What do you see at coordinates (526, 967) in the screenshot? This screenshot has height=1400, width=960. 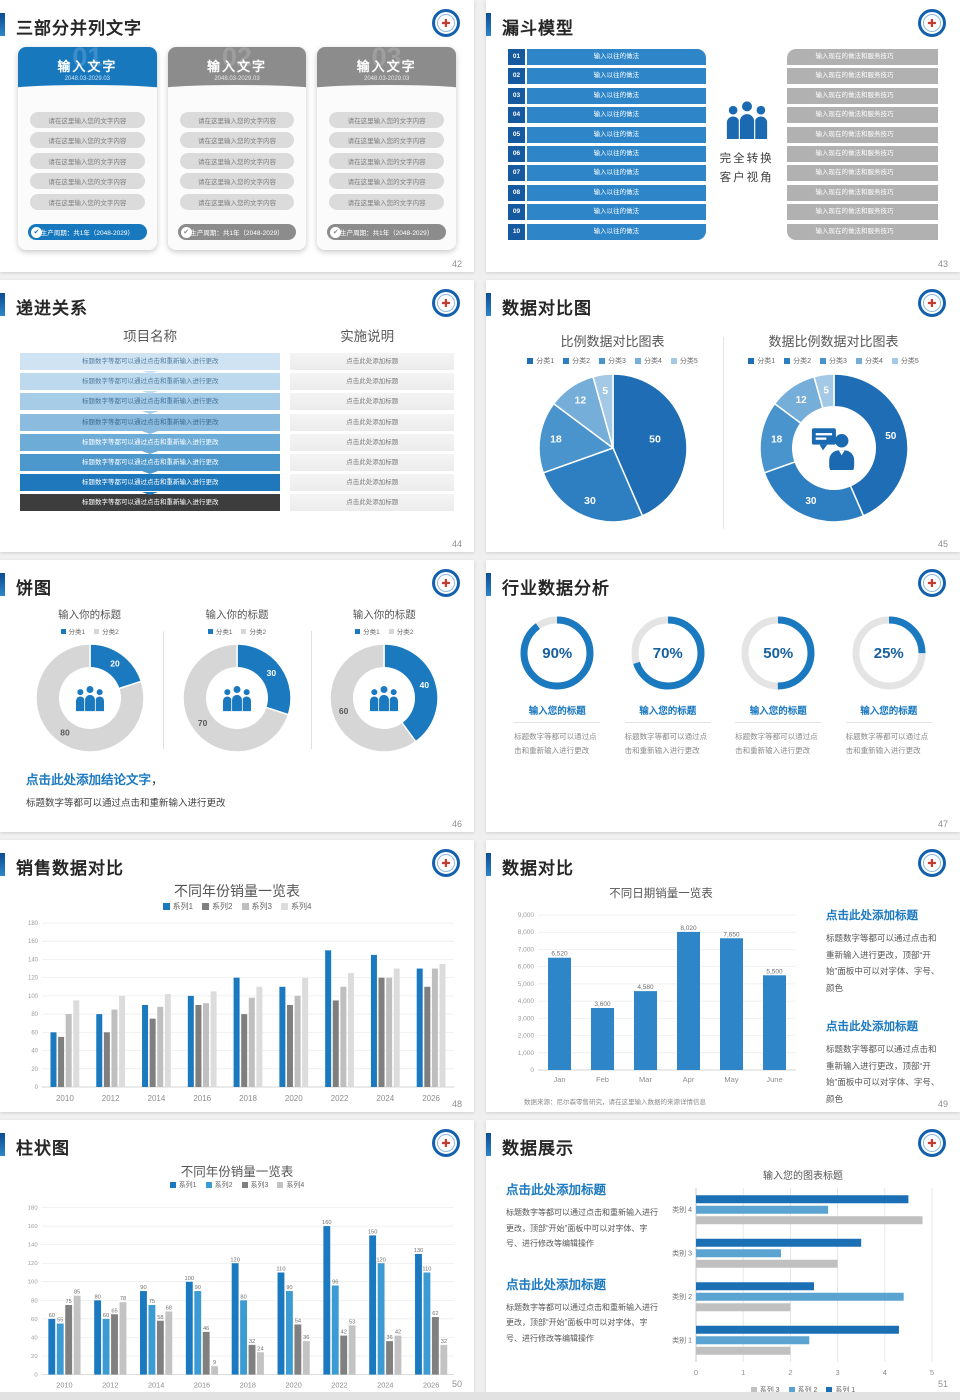 I see `svg-text: 6,000` at bounding box center [526, 967].